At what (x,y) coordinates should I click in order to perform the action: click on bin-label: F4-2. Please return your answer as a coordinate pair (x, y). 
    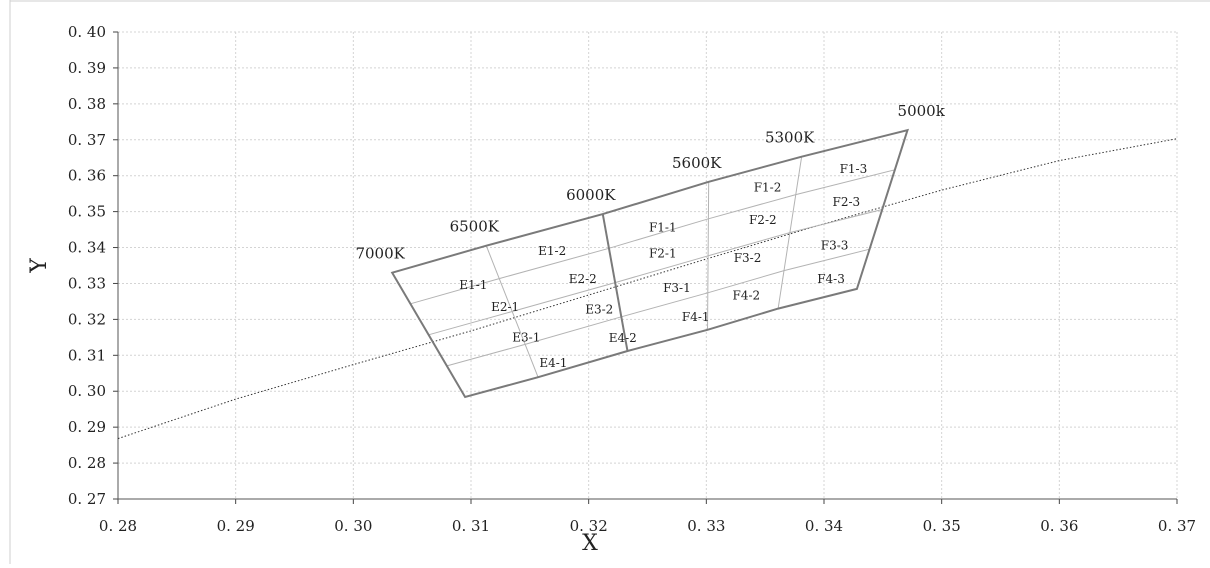
    Looking at the image, I should click on (747, 296).